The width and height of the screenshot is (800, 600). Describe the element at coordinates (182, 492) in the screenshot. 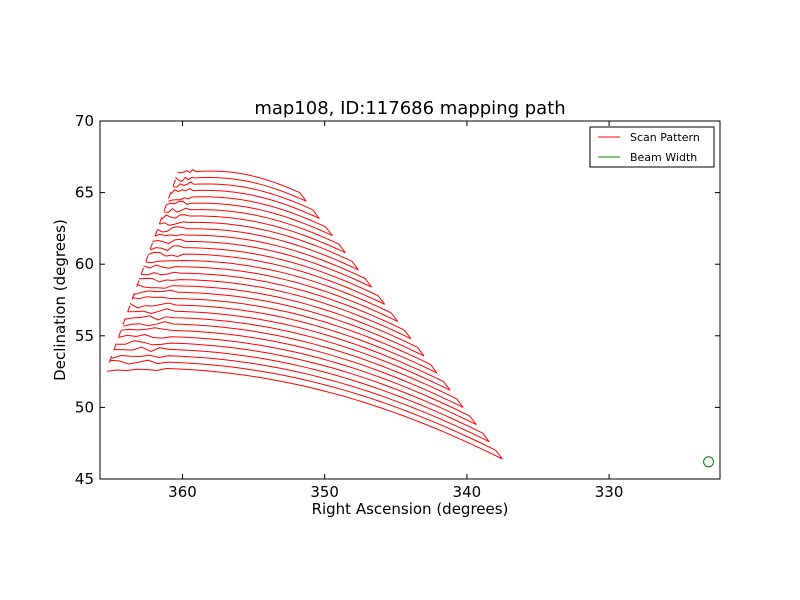

I see `x-tick-label: 360` at that location.